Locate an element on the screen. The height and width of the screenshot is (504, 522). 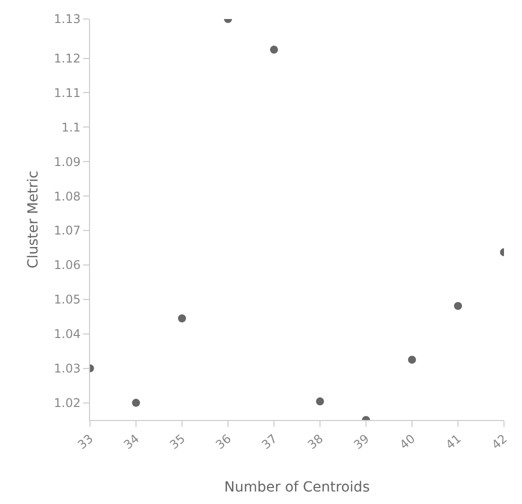
y-tick-label: 1.13 is located at coordinates (67, 19).